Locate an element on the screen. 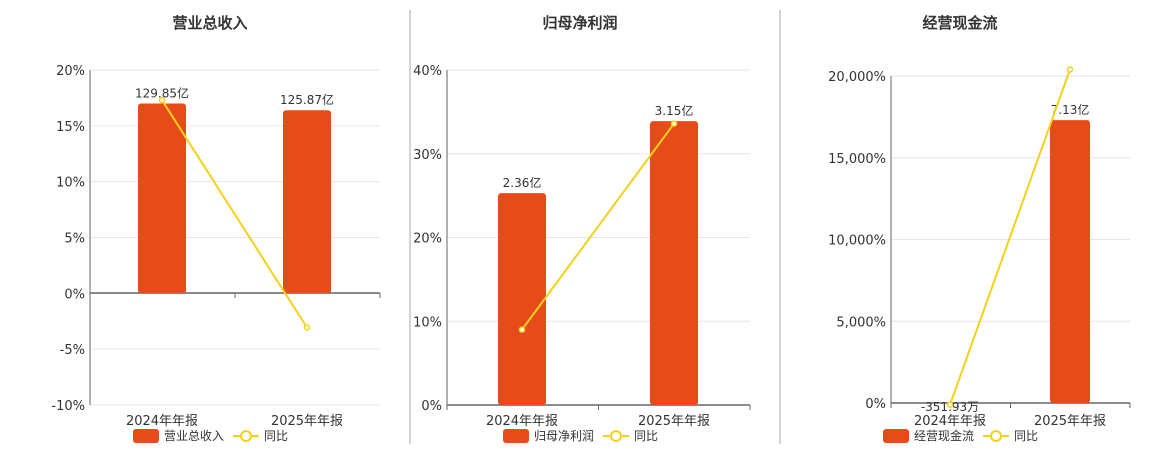  y-tick-label: 10,000% is located at coordinates (857, 241).